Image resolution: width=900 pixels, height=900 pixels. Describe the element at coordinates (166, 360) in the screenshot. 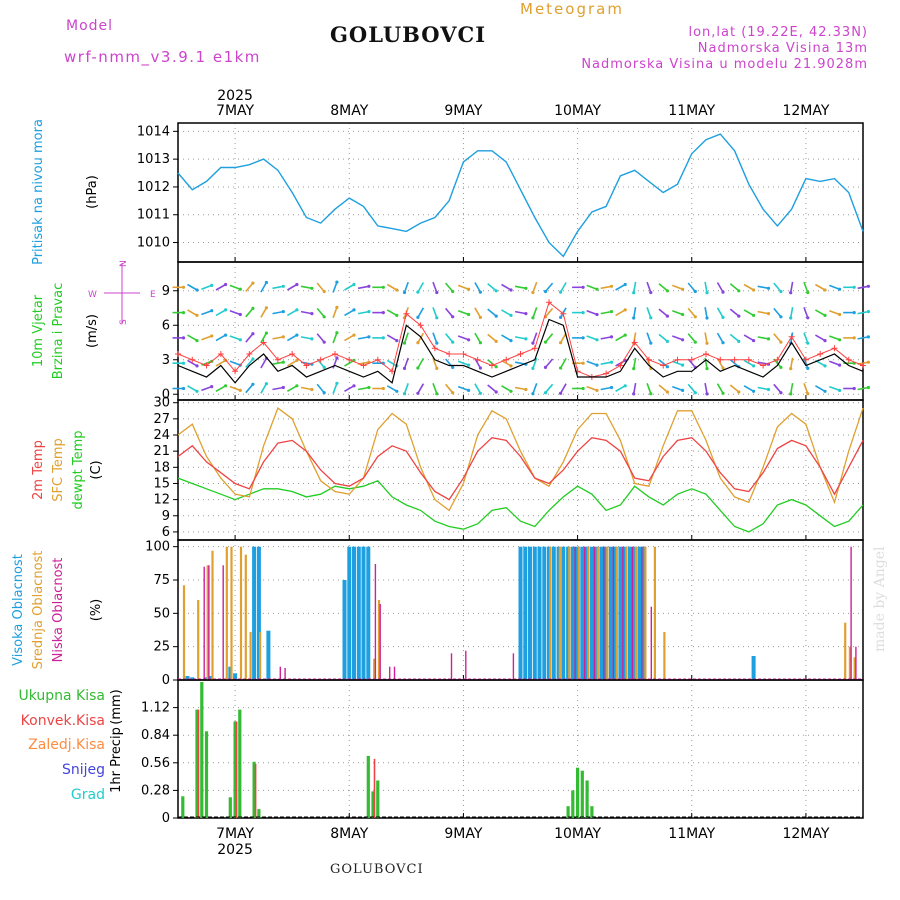

I see `y-tick-label: 3` at that location.